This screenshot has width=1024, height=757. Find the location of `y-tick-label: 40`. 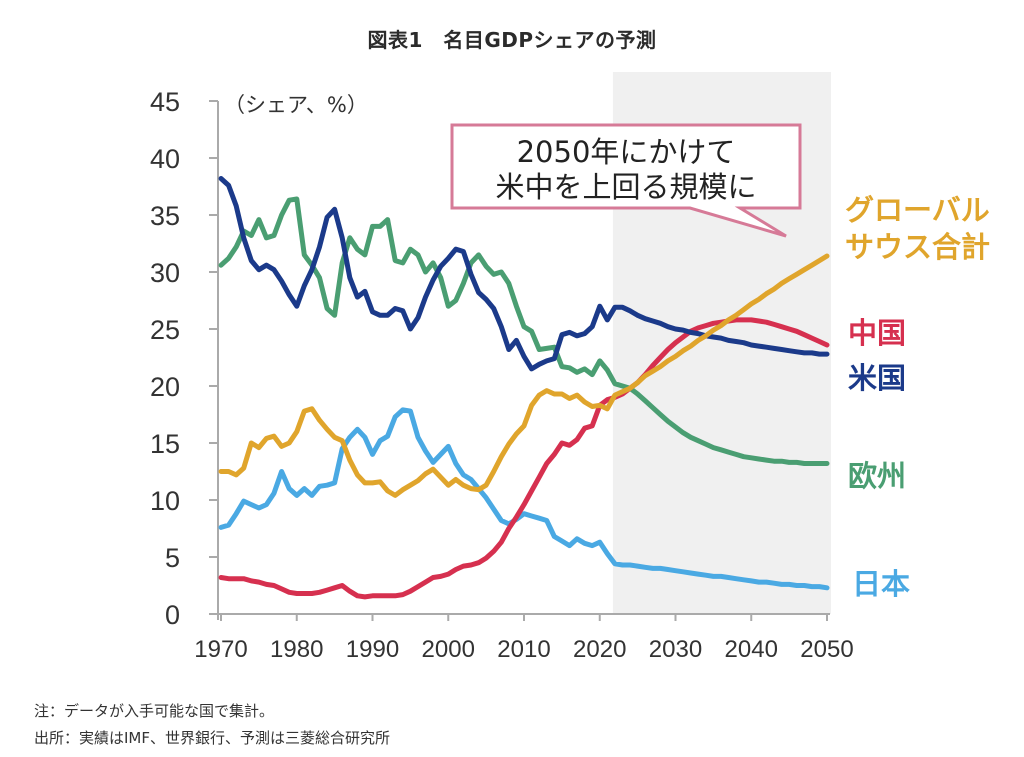

y-tick-label: 40 is located at coordinates (165, 159).